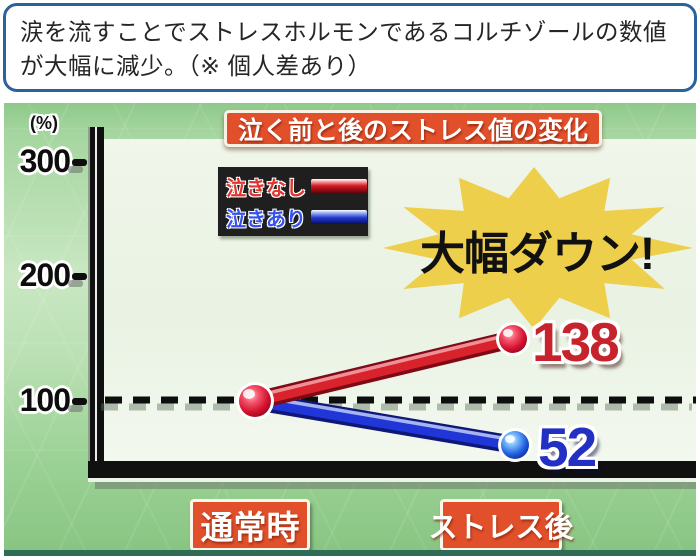 This screenshot has width=700, height=559. I want to click on legend-swatch-red, so click(339, 186).